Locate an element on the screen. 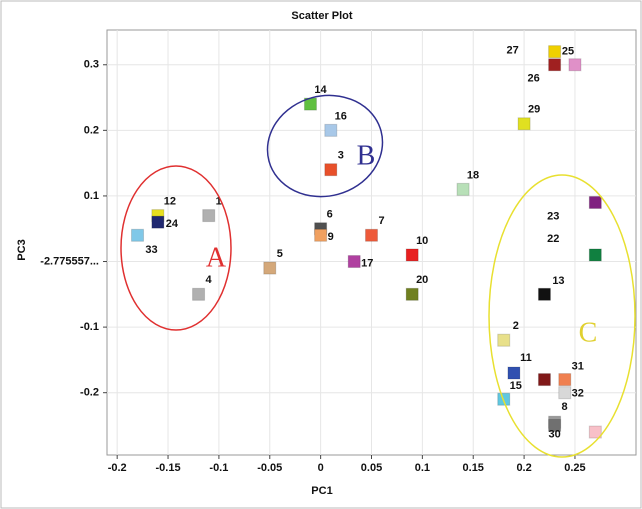 This screenshot has width=642, height=509. x-tick-label: 0 is located at coordinates (321, 468).